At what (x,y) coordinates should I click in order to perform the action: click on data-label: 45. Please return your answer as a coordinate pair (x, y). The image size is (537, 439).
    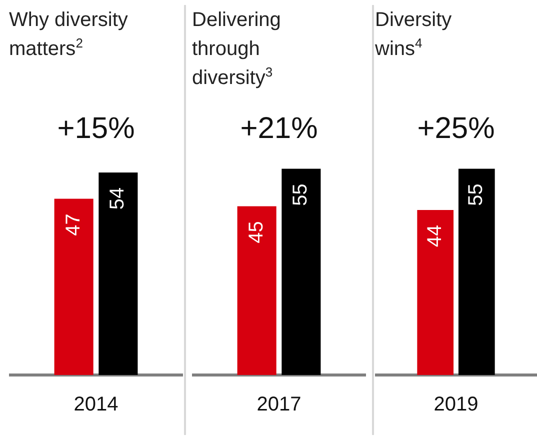
    Looking at the image, I should click on (256, 232).